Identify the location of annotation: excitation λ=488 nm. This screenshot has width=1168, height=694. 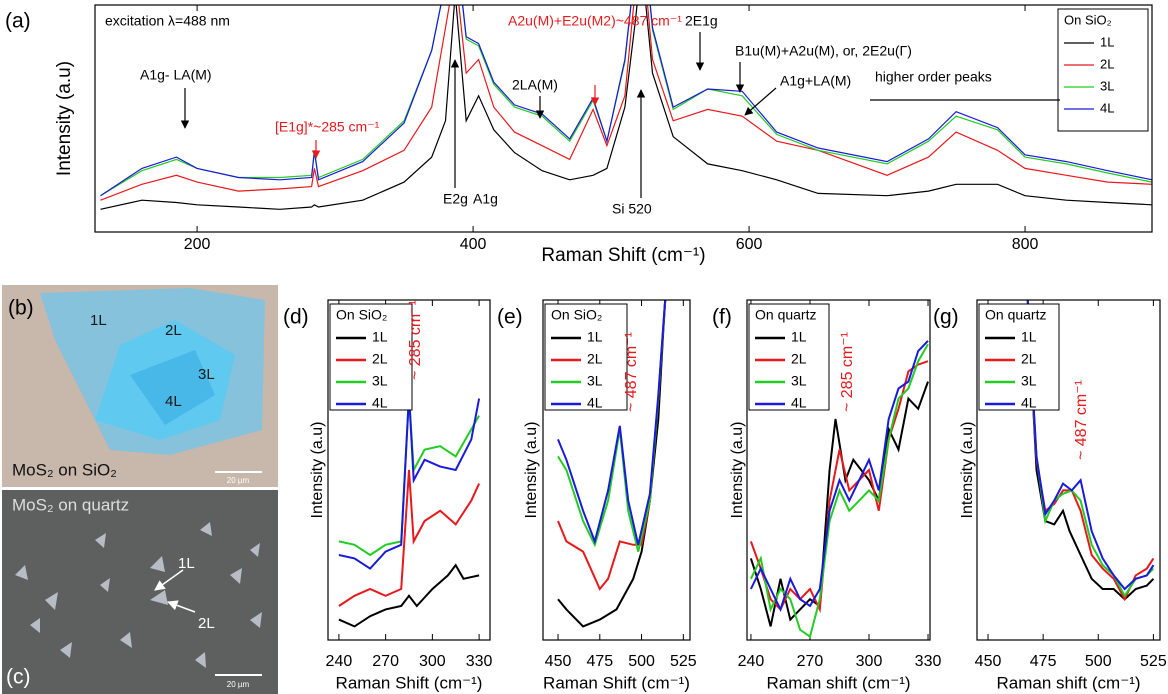
(167, 21).